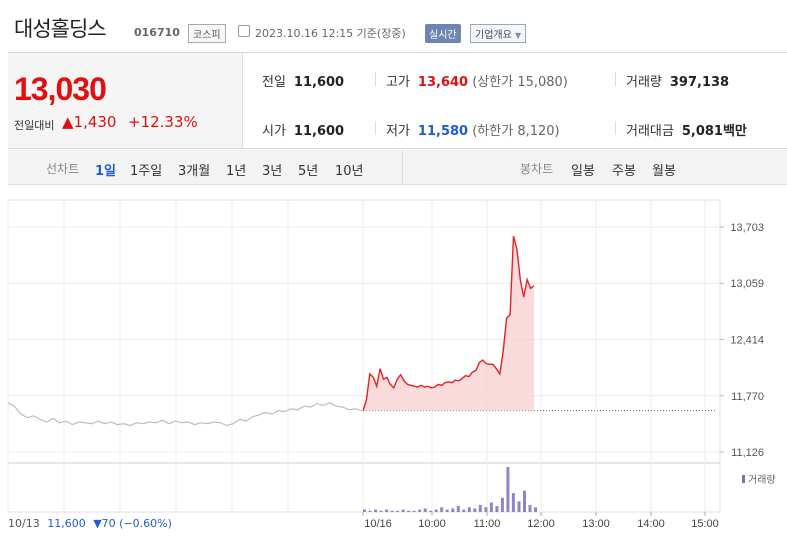 The image size is (787, 540). What do you see at coordinates (34, 125) in the screenshot?
I see `change-label: 전일대비` at bounding box center [34, 125].